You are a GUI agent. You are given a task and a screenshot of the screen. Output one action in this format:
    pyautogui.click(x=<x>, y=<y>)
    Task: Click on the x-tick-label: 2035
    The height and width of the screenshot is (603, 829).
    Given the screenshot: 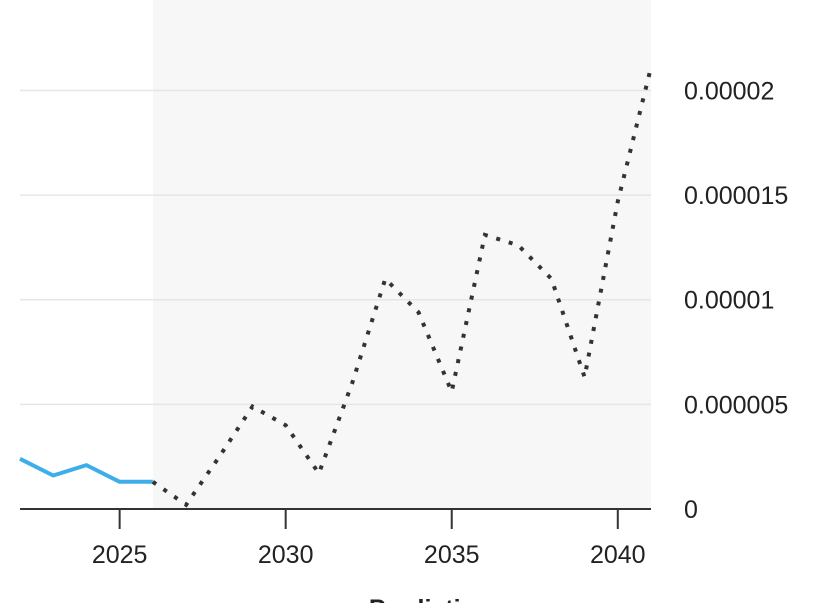 What is the action you would take?
    pyautogui.click(x=452, y=555)
    